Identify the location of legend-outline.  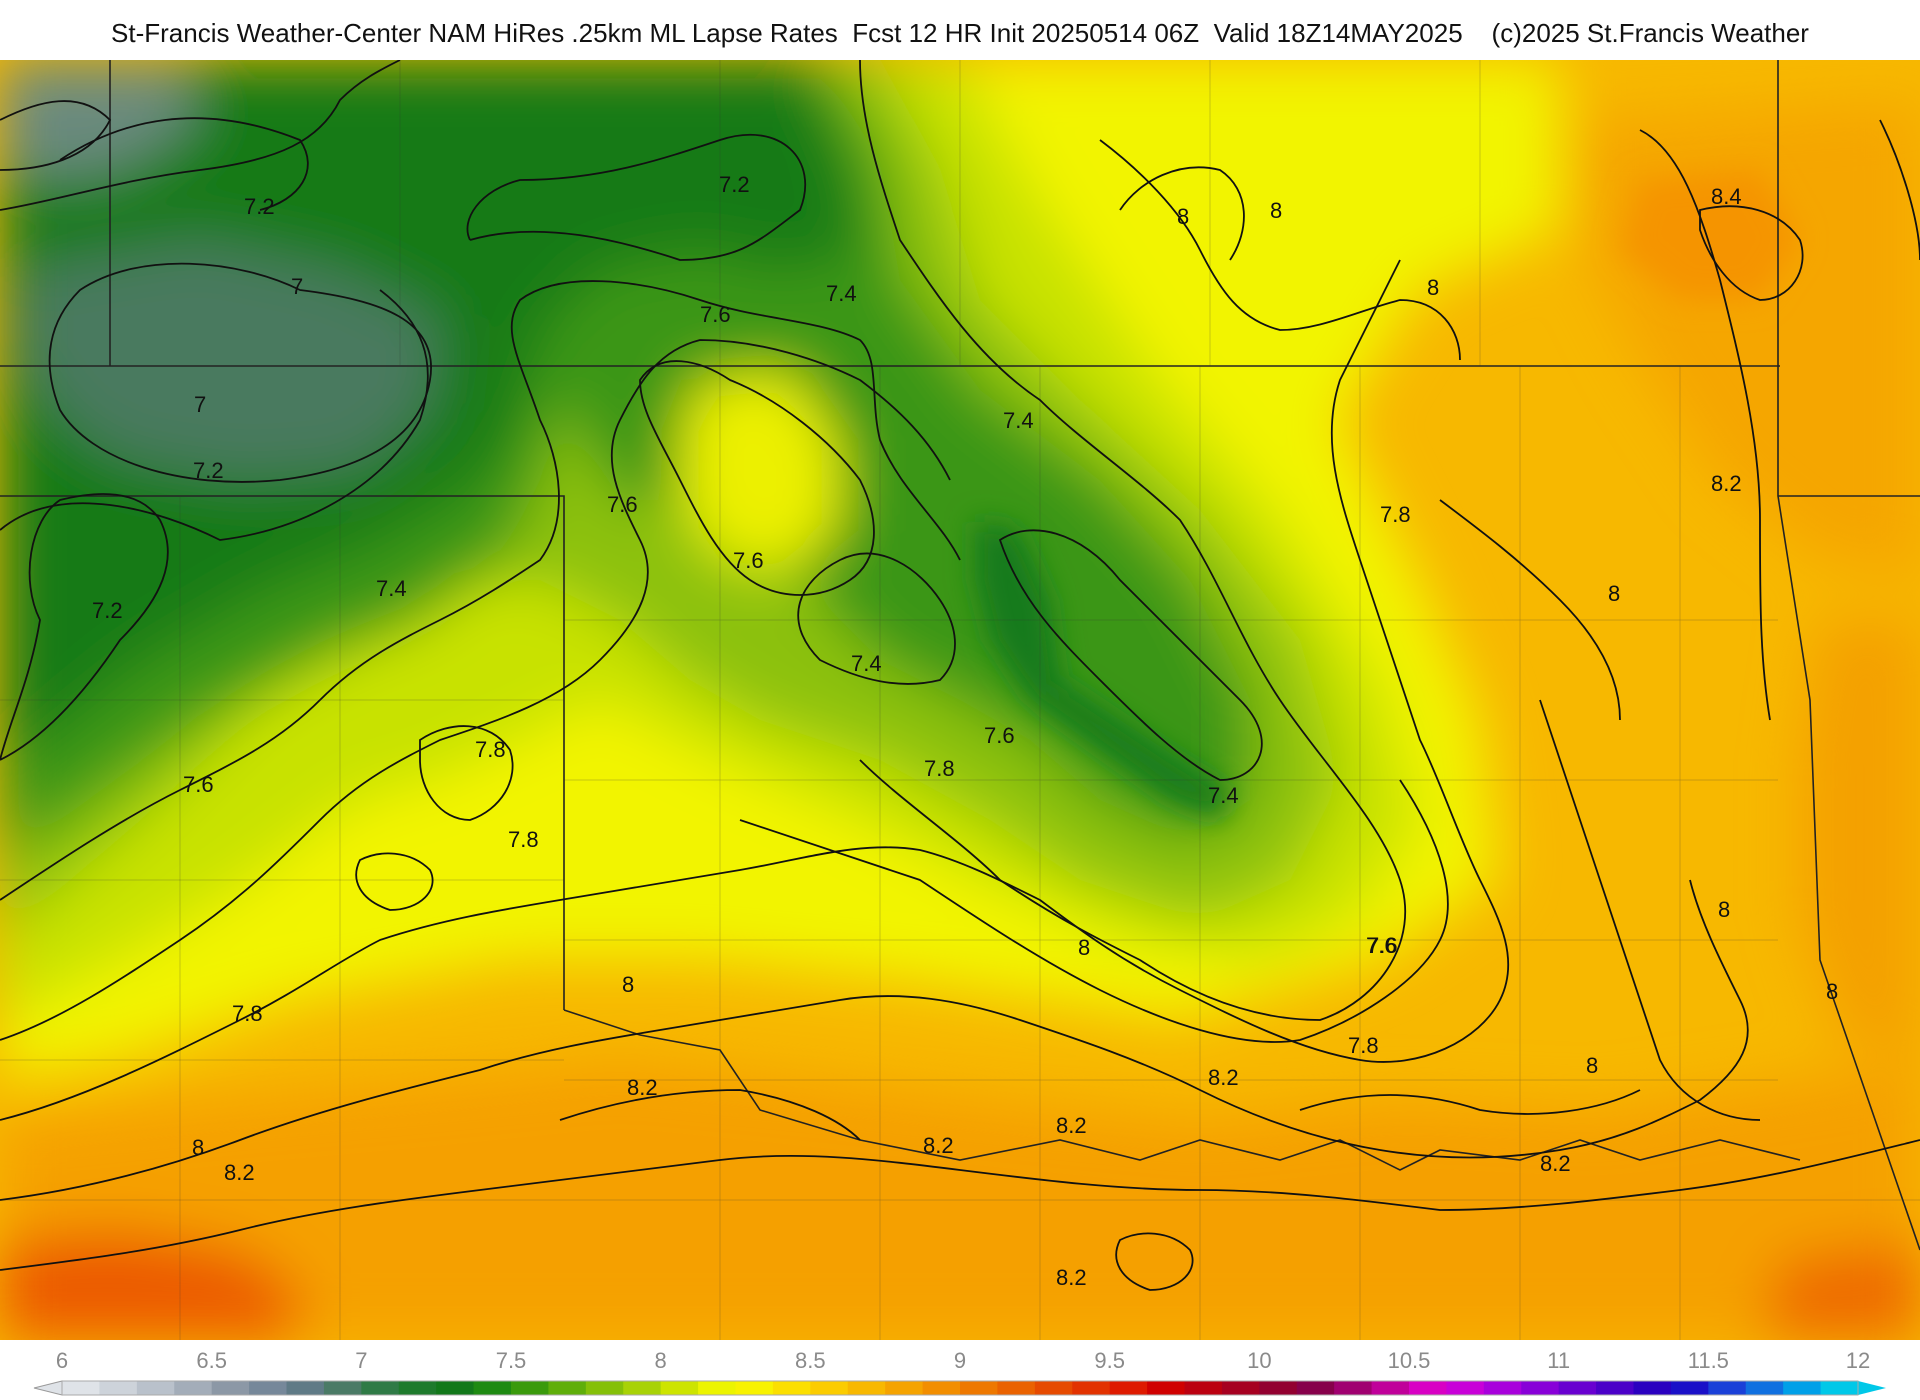
(960, 1388).